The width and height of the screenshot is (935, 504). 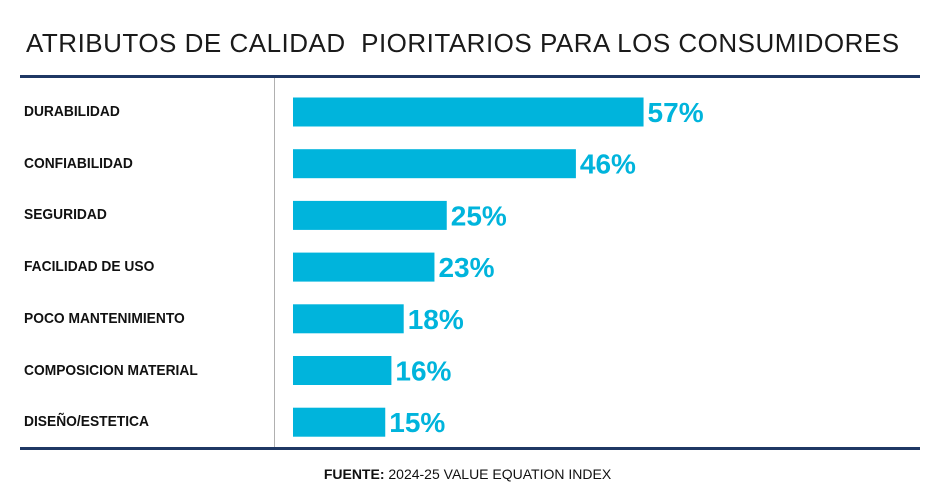 What do you see at coordinates (470, 448) in the screenshot?
I see `bottom-rule` at bounding box center [470, 448].